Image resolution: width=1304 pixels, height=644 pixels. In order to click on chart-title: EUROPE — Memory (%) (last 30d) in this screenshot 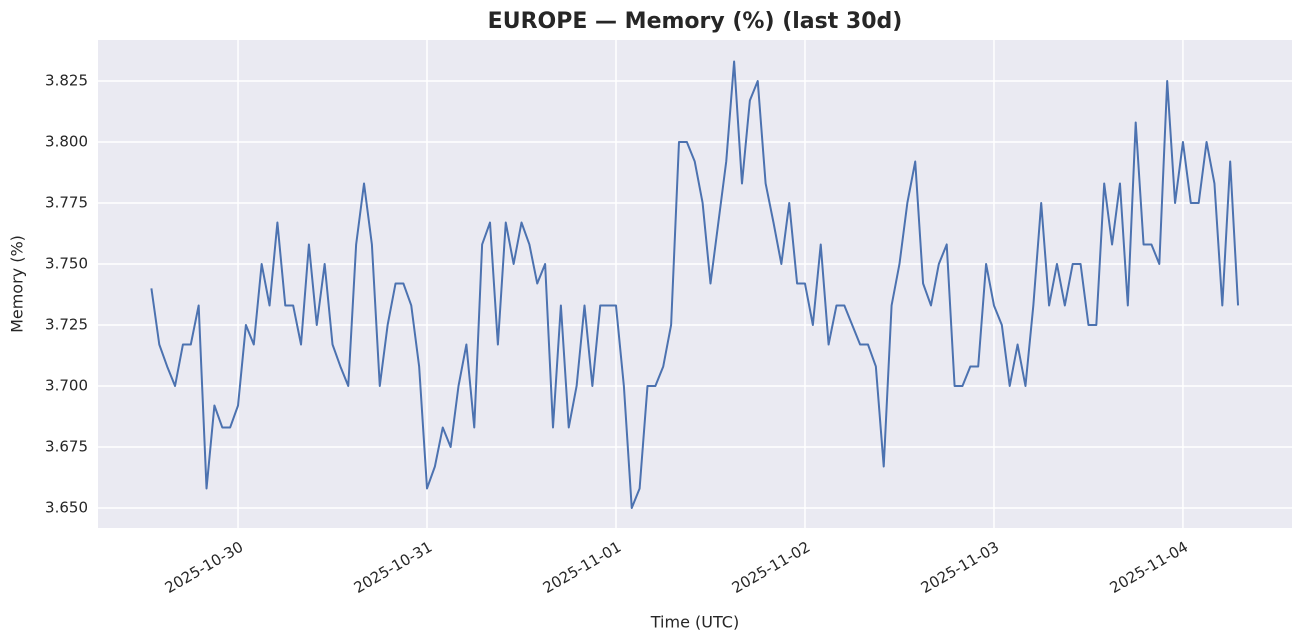, I will do `click(695, 21)`.